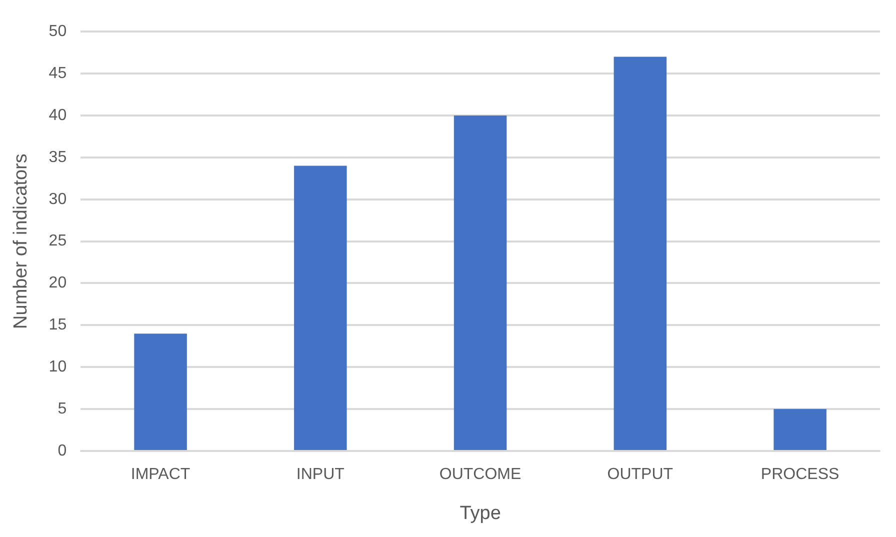  I want to click on x-axis-title: Type, so click(480, 513).